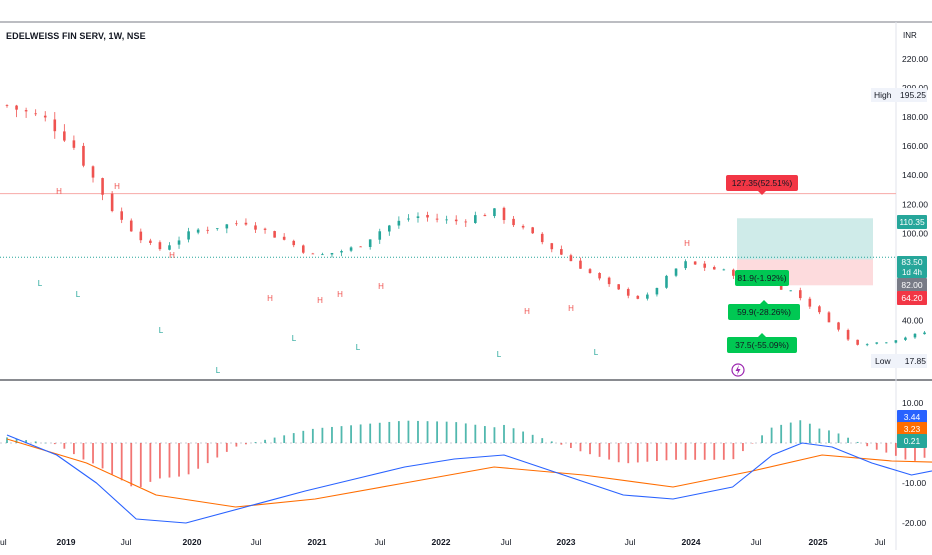 This screenshot has height=555, width=932. I want to click on high-badge-bg, so click(899, 95).